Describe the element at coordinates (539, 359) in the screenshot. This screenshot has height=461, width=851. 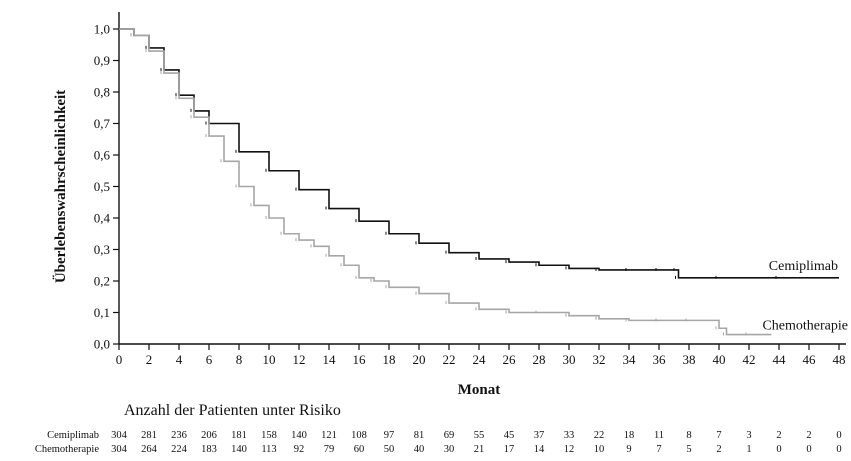
I see `x-tick-label: 28` at that location.